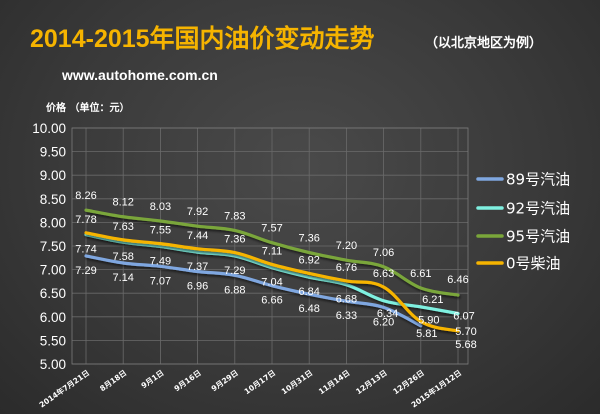  Describe the element at coordinates (122, 203) in the screenshot. I see `data-label-95: 8.12` at that location.